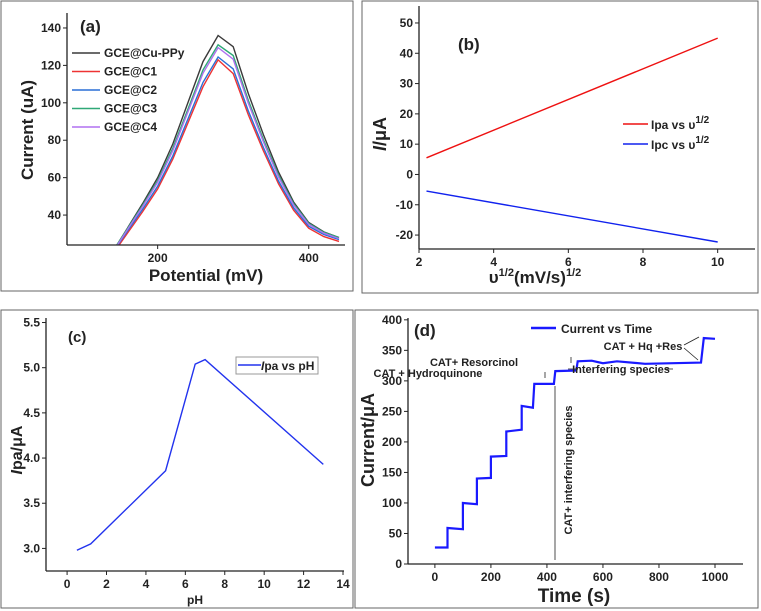  Describe the element at coordinates (469, 44) in the screenshot. I see `panel-b-label: (b)` at that location.